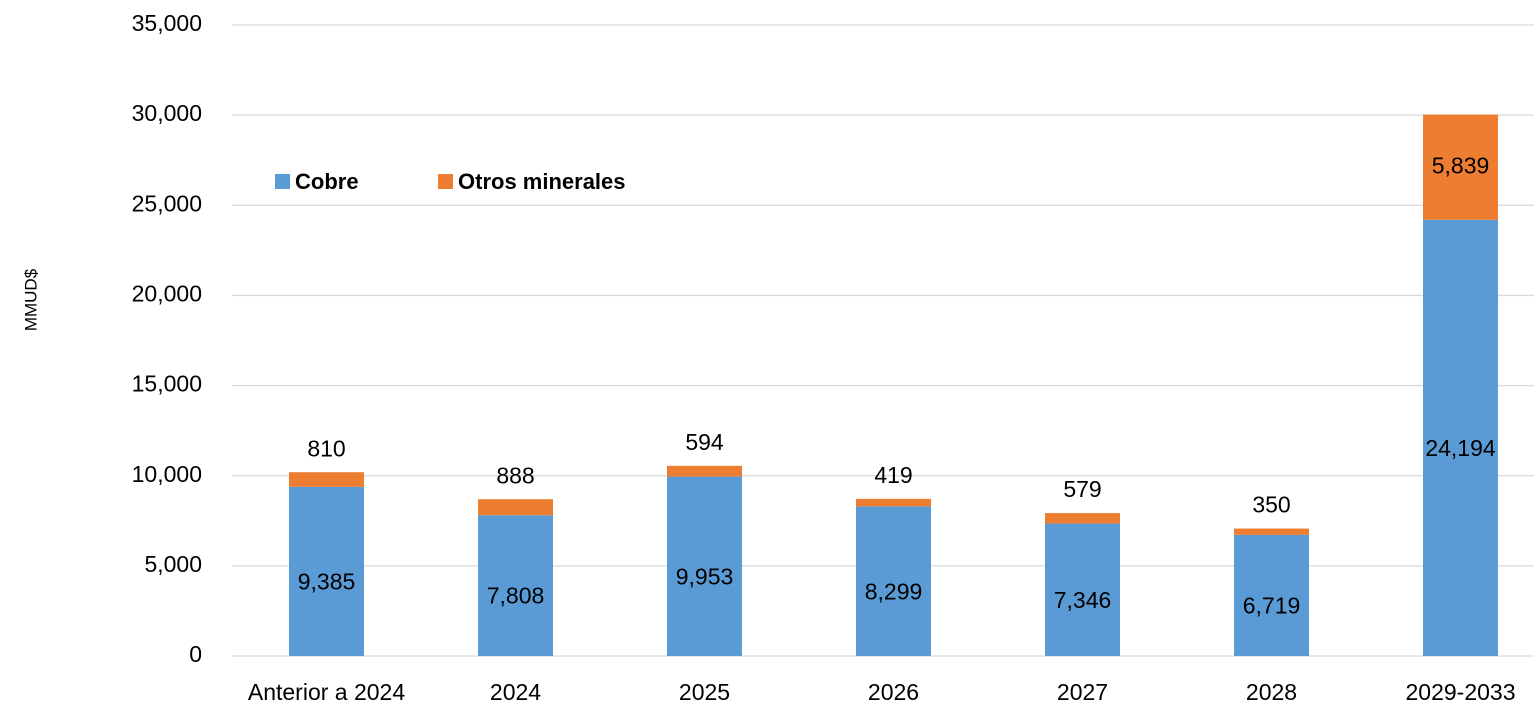 Image resolution: width=1534 pixels, height=709 pixels. I want to click on y-tick-label: 10,000, so click(167, 474).